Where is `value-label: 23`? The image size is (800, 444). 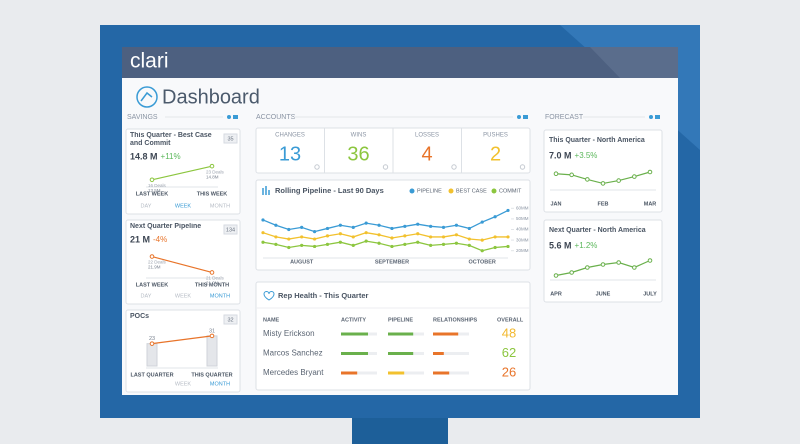
value-label: 23 is located at coordinates (152, 339).